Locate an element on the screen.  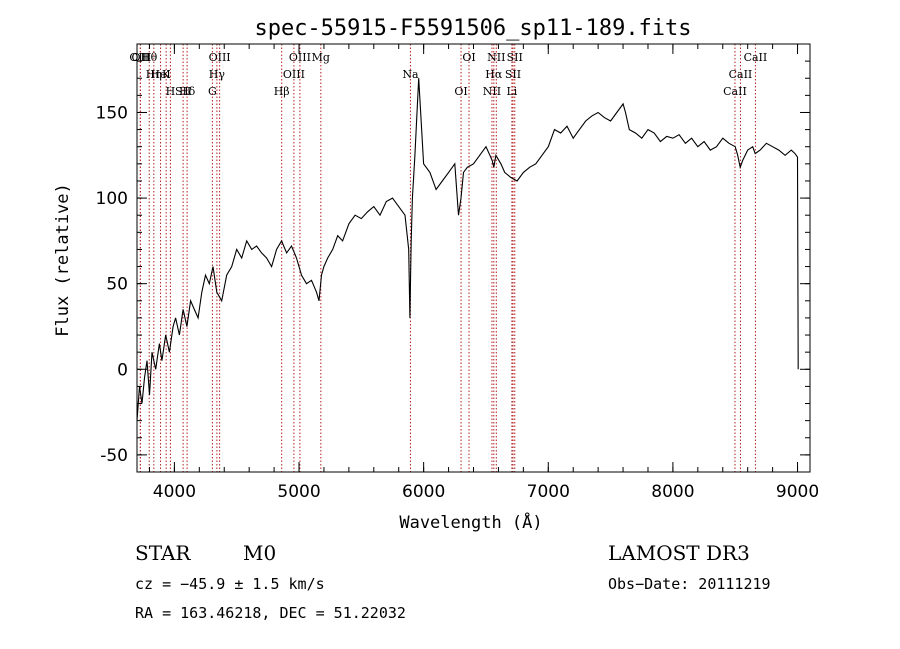
line-marker-label: Hγ is located at coordinates (217, 74).